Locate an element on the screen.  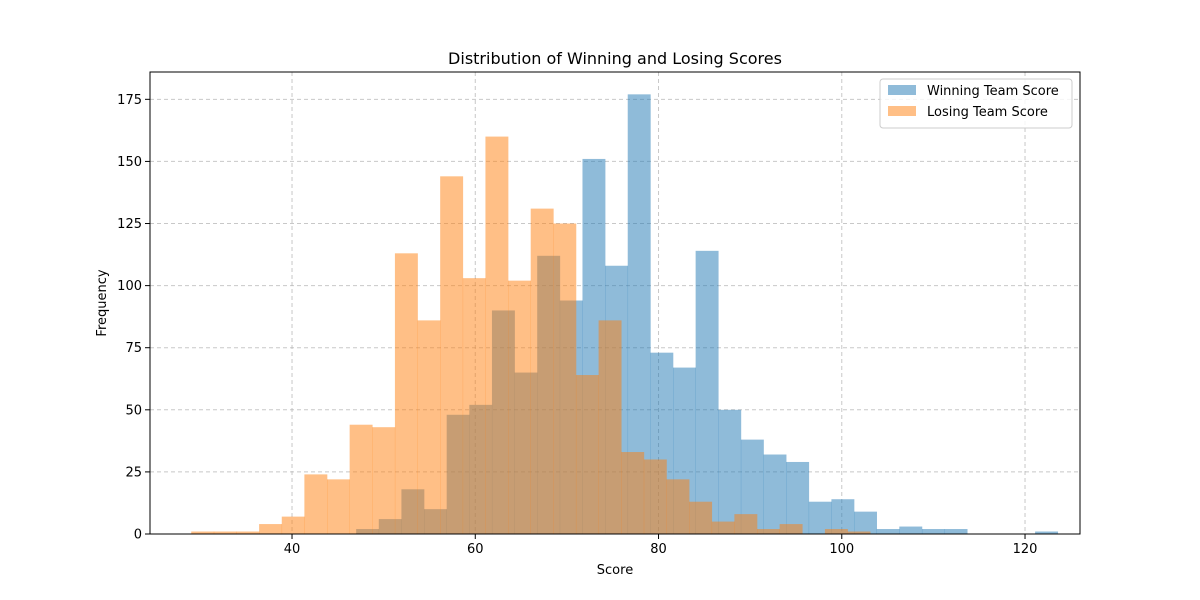
x-tick-label: 100 is located at coordinates (841, 549).